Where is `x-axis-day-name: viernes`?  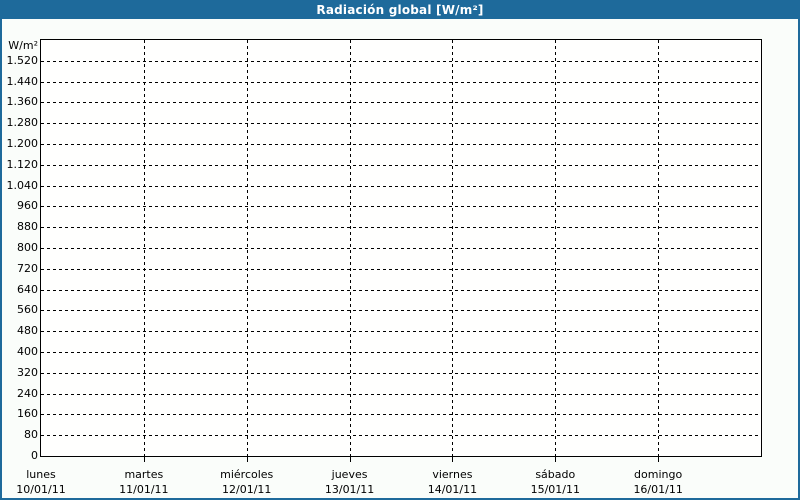
x-axis-day-name: viernes is located at coordinates (452, 474).